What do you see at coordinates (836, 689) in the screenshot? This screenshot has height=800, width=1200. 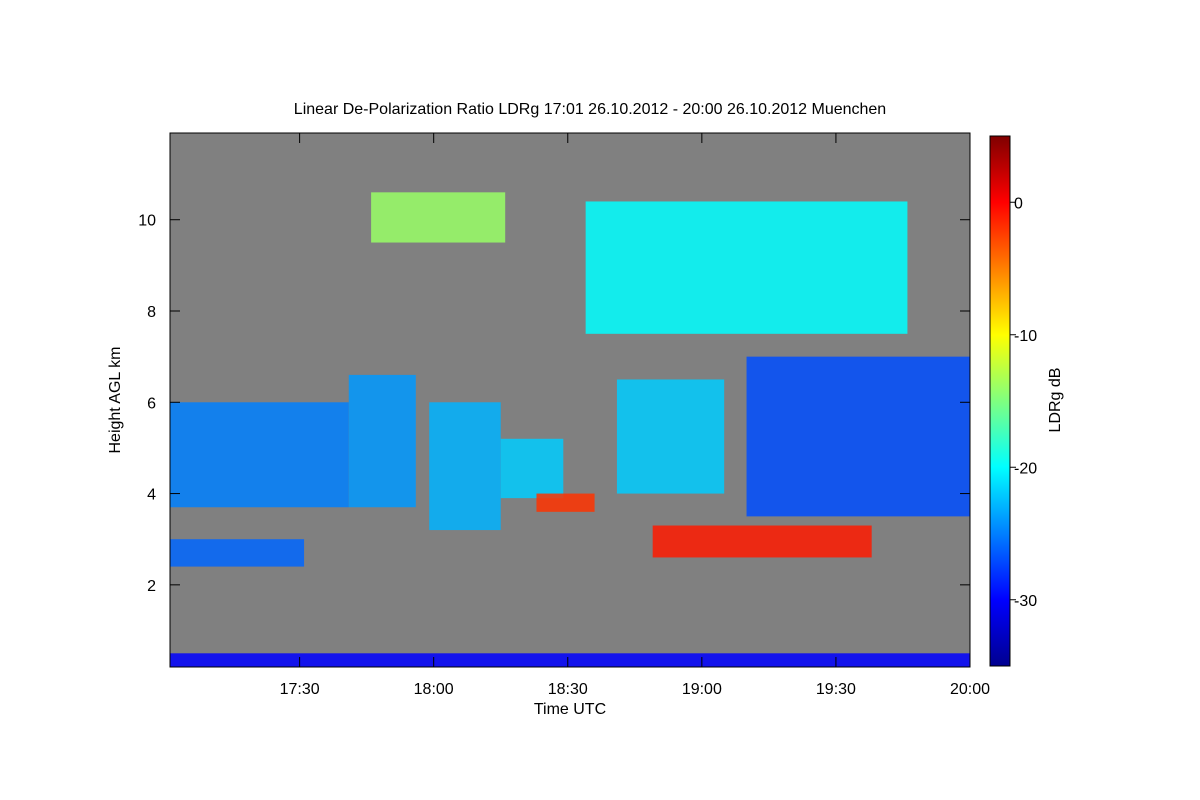 I see `x-tick-label-4: 19:30` at bounding box center [836, 689].